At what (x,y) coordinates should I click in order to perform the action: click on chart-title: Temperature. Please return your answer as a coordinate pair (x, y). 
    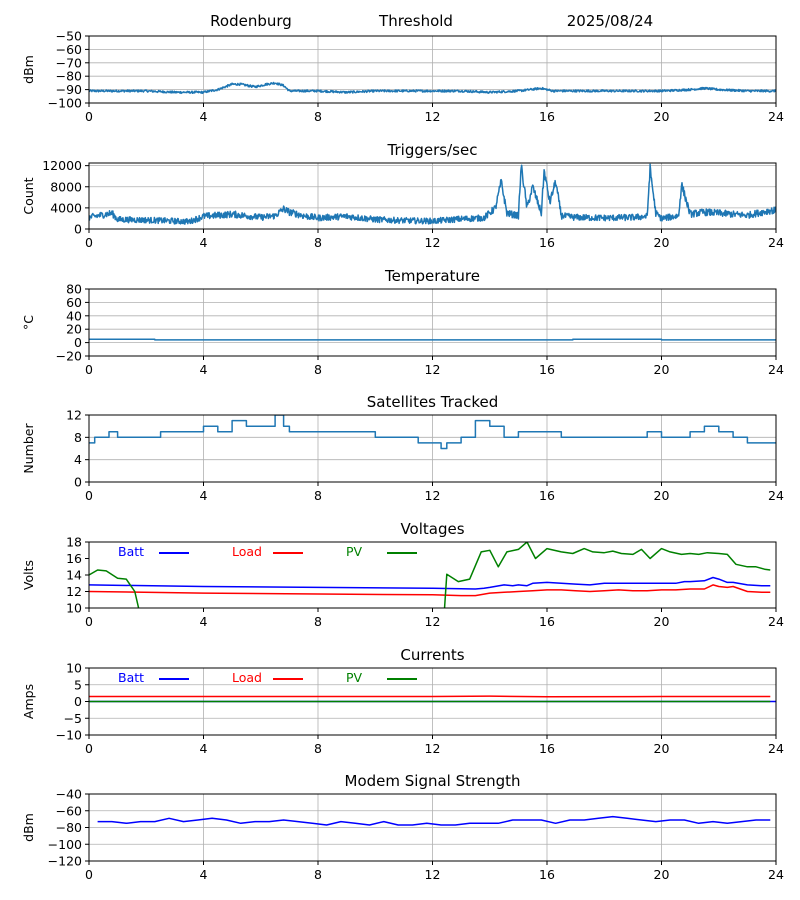
    Looking at the image, I should click on (432, 276).